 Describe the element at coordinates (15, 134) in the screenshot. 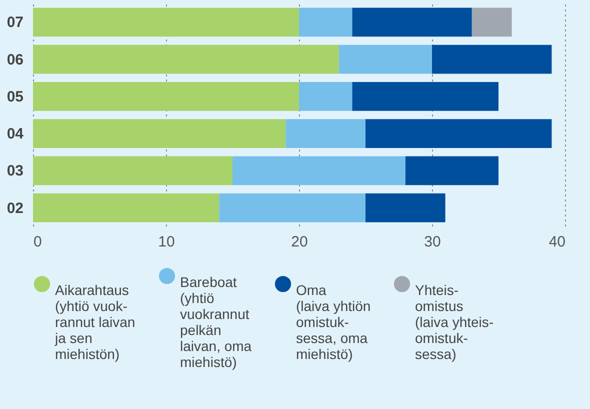

I see `y-tick-label: 04` at that location.